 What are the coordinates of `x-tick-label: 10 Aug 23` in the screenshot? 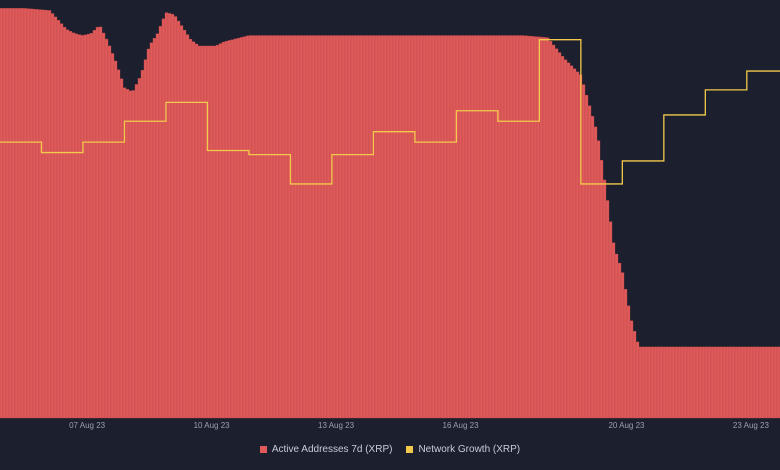 It's located at (212, 425).